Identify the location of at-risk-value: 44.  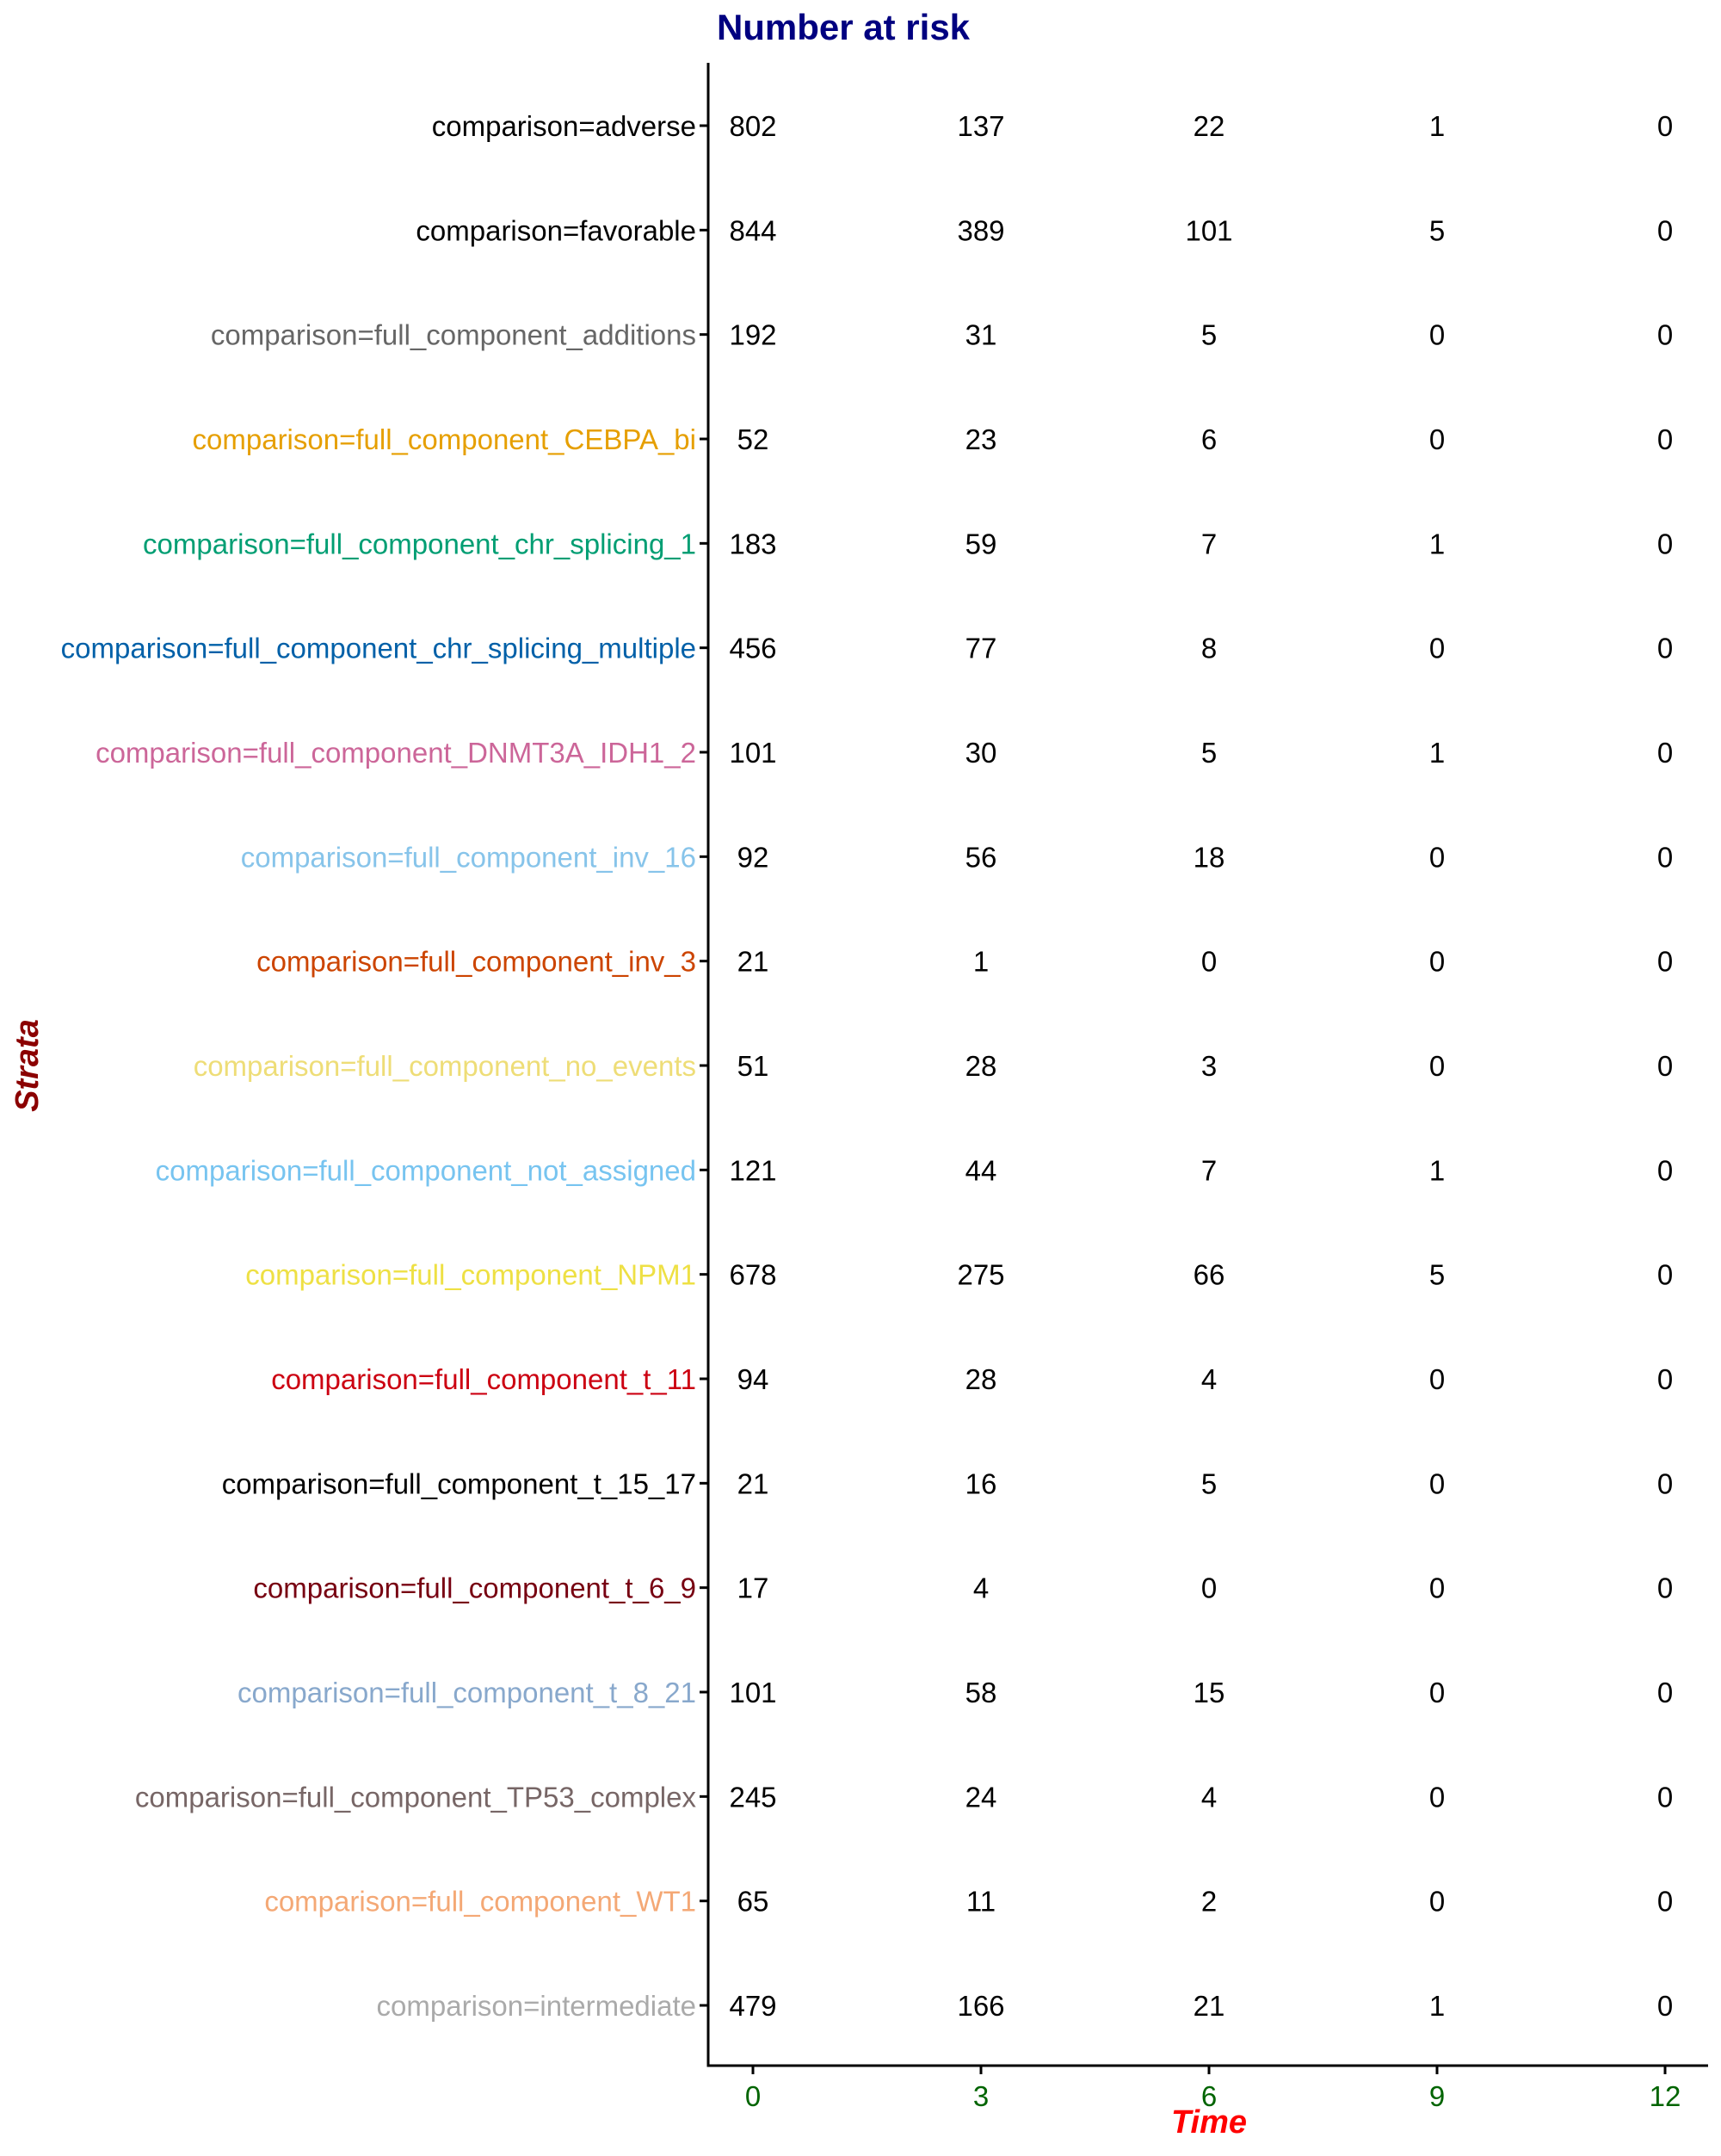
(981, 1170).